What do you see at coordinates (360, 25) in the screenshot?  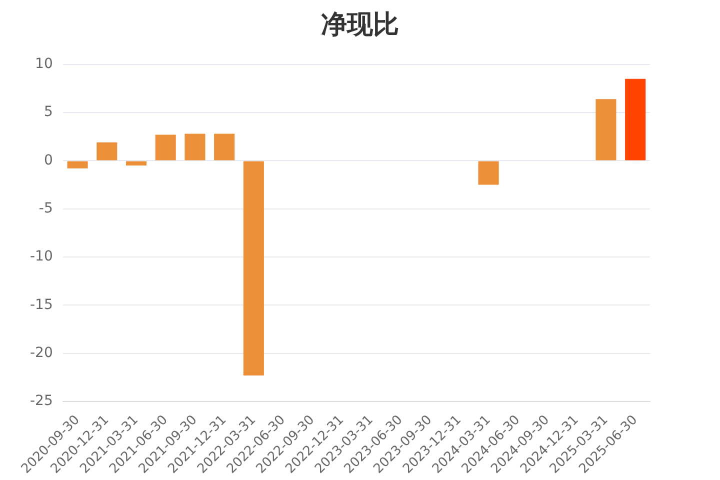 I see `chart-title: 净现比` at bounding box center [360, 25].